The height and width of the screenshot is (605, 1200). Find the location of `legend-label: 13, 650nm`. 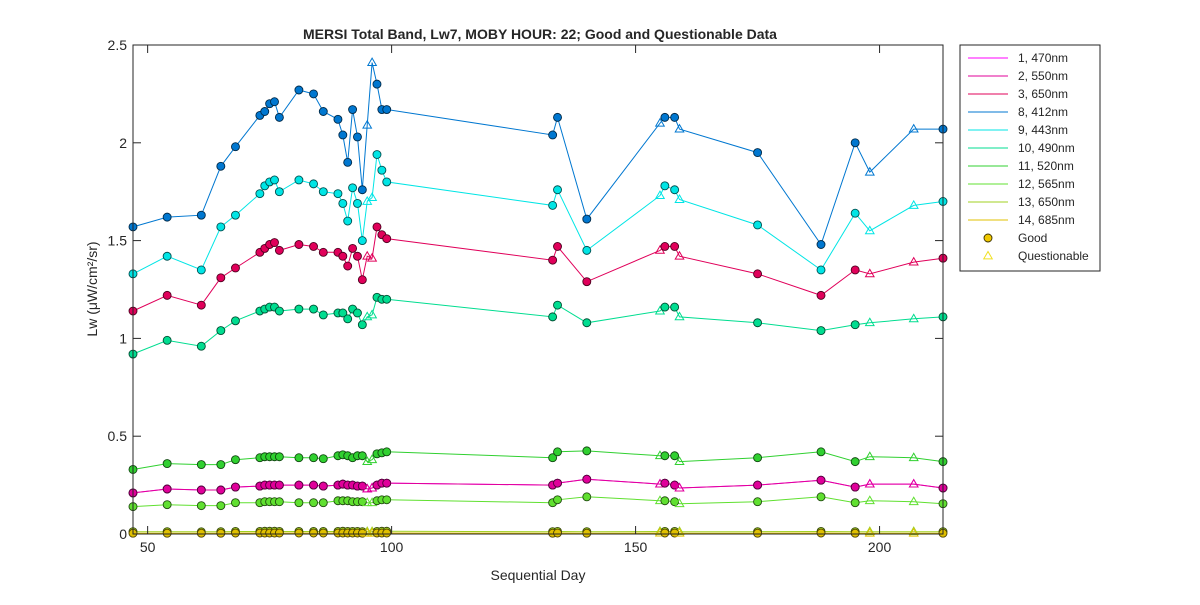

legend-label: 13, 650nm is located at coordinates (1046, 202).